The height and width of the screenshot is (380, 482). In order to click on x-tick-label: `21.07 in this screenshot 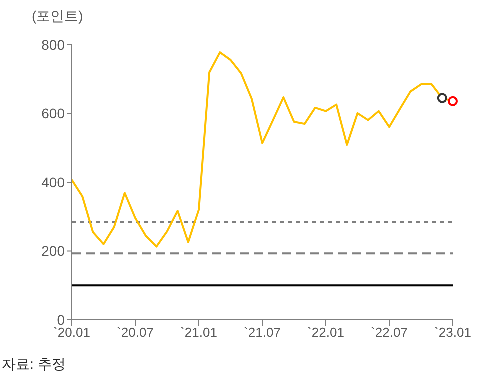, I will do `click(262, 332)`.